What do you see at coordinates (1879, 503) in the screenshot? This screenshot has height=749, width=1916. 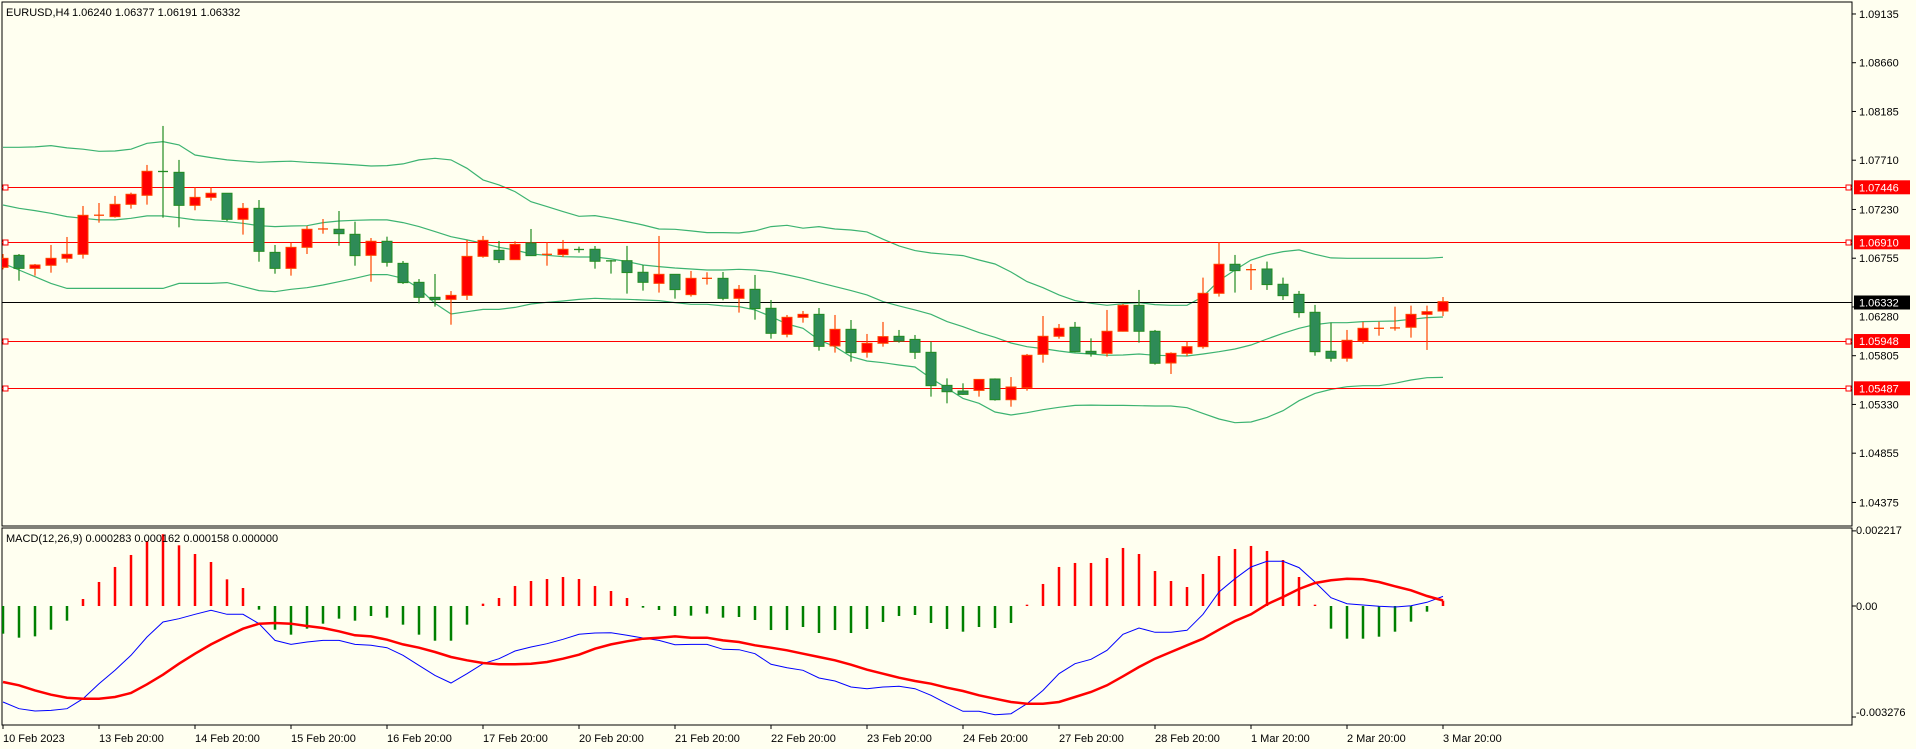 I see `price-tick-label: 1.04375` at bounding box center [1879, 503].